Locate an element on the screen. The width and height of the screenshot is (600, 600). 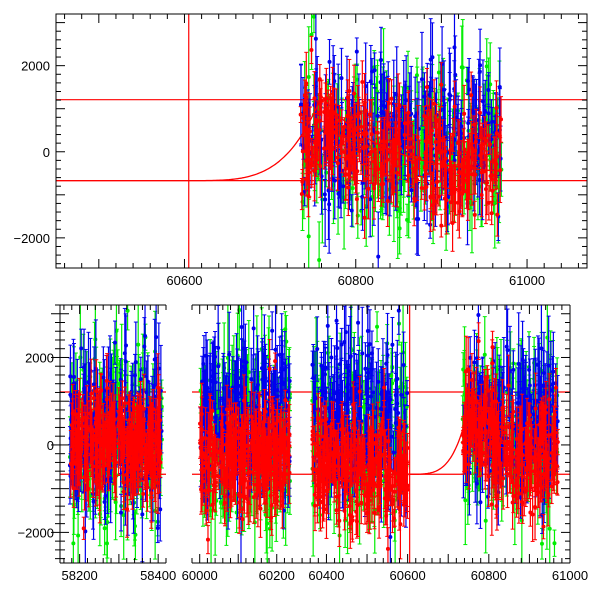
y-tick-label: 2000 is located at coordinates (35, 66).